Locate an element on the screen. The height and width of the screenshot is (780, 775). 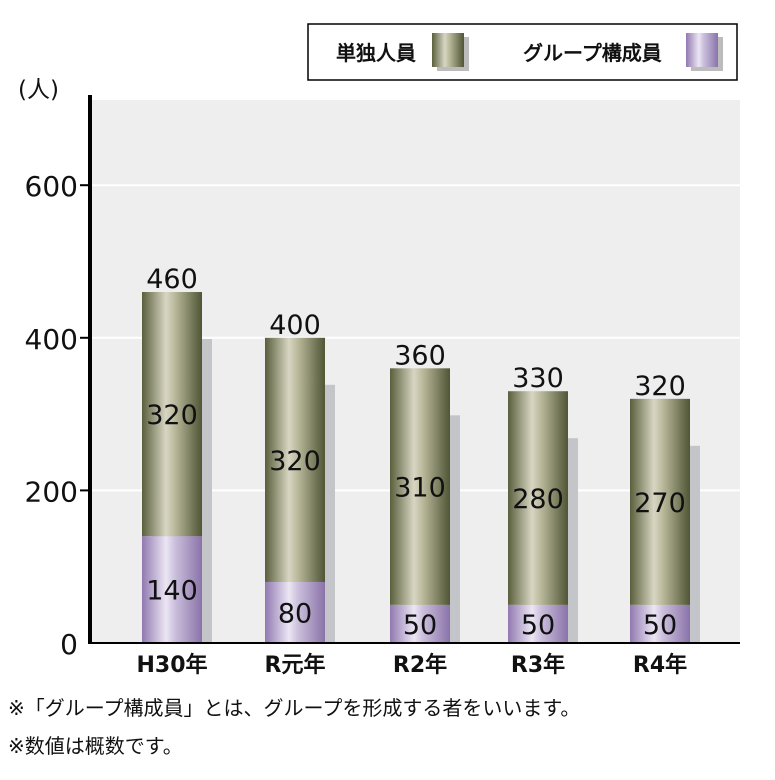
y-tick-label: 200 is located at coordinates (51, 491).